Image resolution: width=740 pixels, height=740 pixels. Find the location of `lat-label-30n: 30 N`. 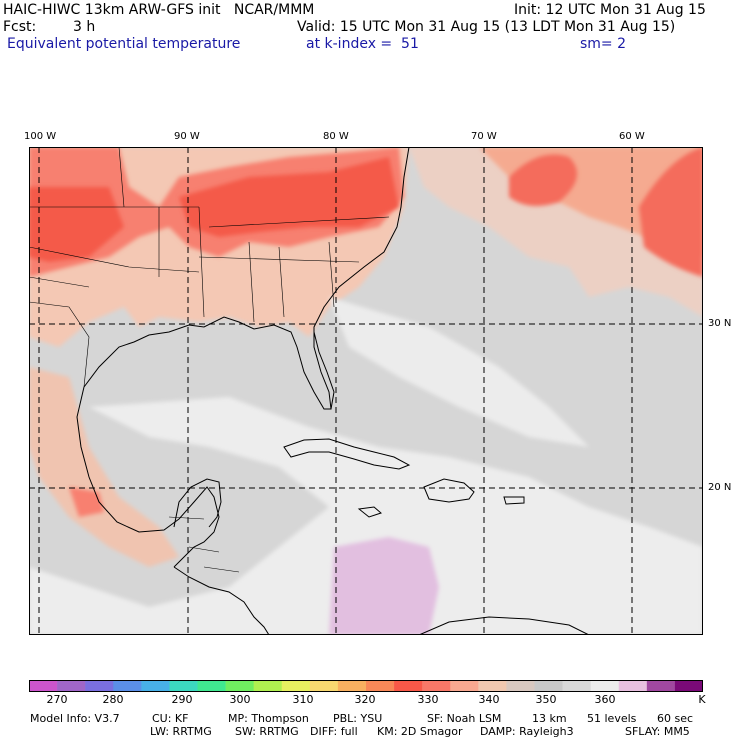

lat-label-30n: 30 N is located at coordinates (720, 323).